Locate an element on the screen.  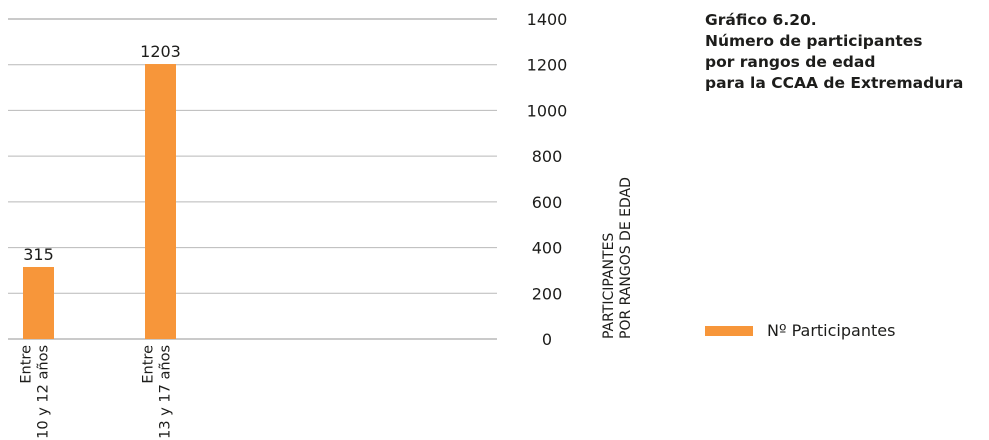
x-tick-label-line: 13 y 17 años is located at coordinates (166, 392).